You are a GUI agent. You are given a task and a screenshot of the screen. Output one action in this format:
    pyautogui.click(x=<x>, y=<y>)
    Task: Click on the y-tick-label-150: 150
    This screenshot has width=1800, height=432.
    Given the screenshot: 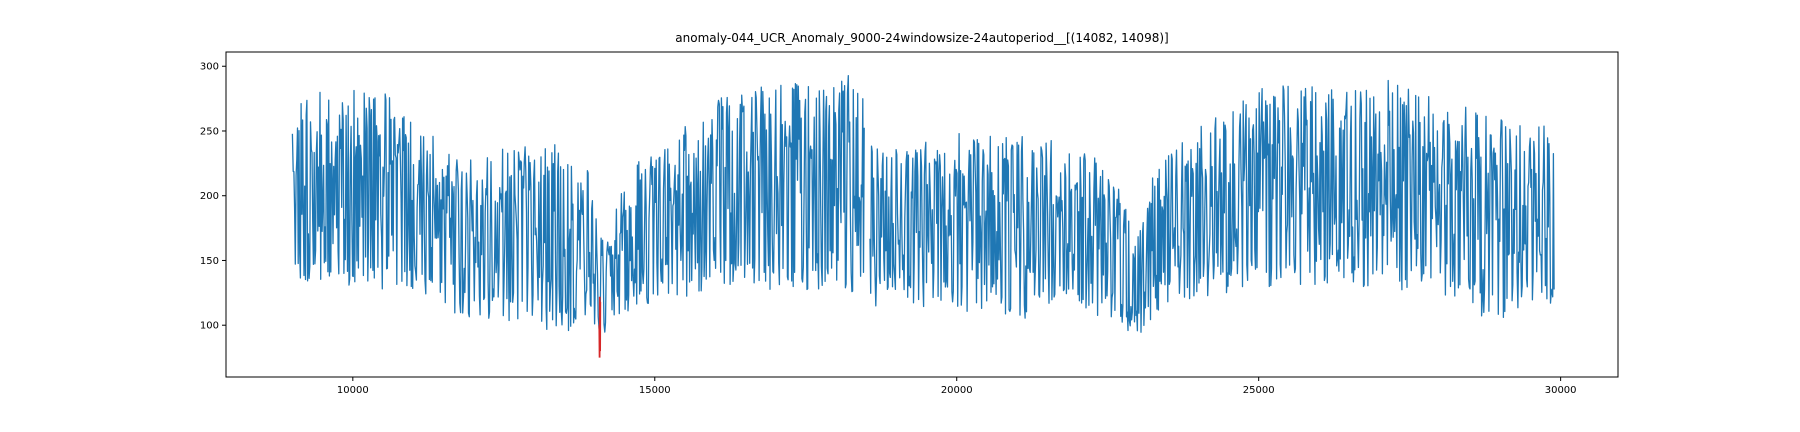 What is the action you would take?
    pyautogui.click(x=209, y=261)
    